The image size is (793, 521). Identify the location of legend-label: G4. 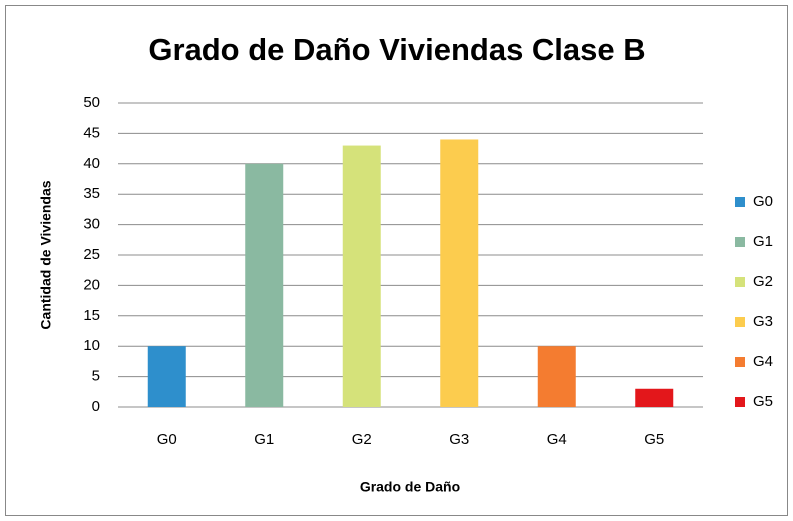
(763, 361).